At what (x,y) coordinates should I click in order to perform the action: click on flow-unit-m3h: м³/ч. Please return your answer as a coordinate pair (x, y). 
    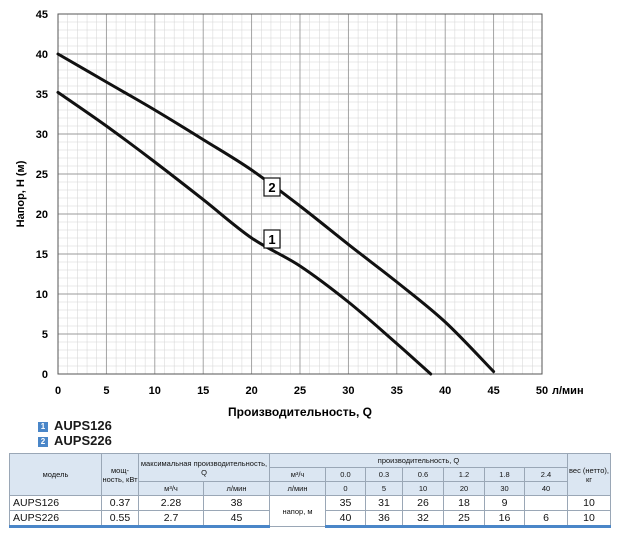
    Looking at the image, I should click on (298, 474).